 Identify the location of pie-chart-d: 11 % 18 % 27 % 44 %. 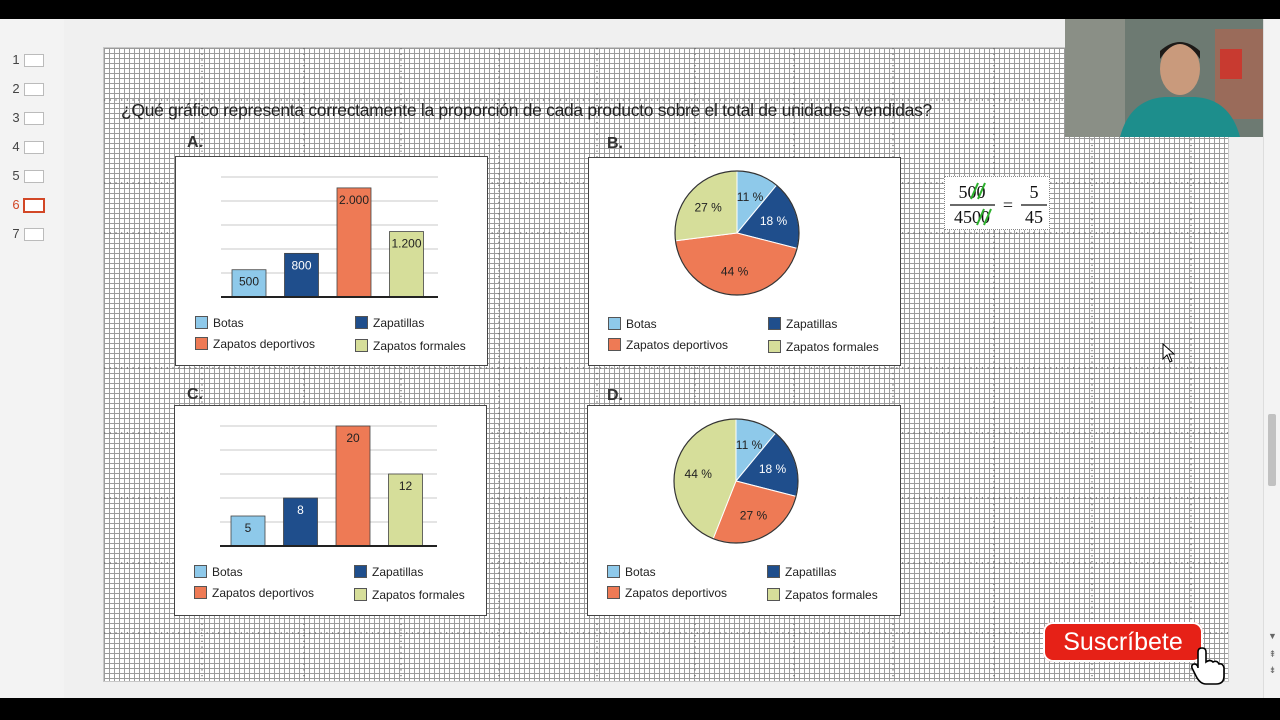
(736, 481).